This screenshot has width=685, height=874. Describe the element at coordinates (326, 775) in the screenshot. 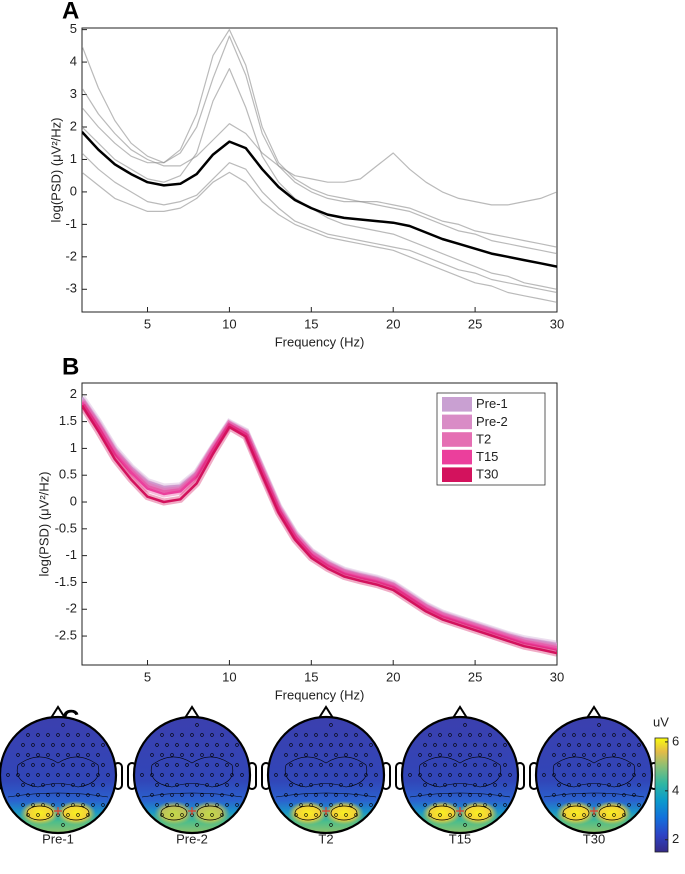

I see `head-outline` at that location.